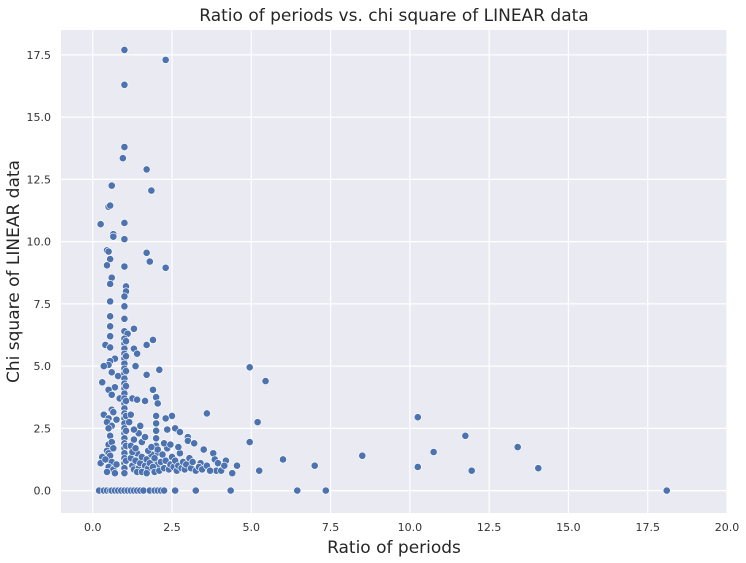  What do you see at coordinates (43, 491) in the screenshot?
I see `y-tick-label: 0.0` at bounding box center [43, 491].